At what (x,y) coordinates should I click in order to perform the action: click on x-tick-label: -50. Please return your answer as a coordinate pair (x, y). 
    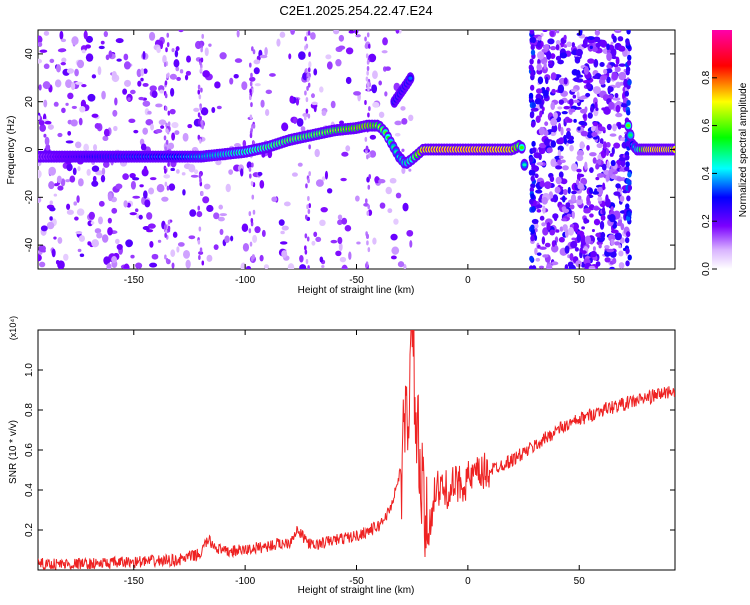
    Looking at the image, I should click on (356, 280).